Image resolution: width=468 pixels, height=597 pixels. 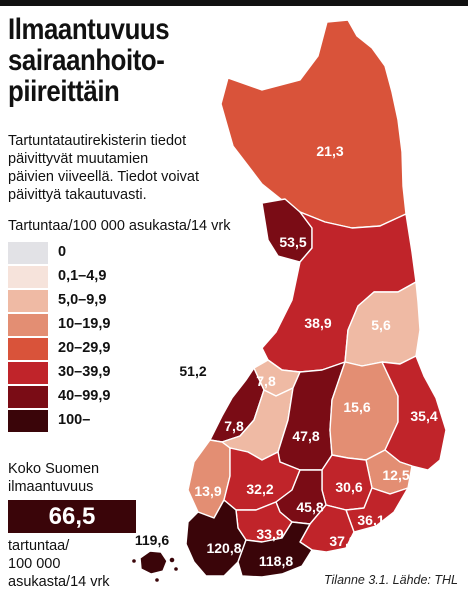 What do you see at coordinates (51, 487) in the screenshot?
I see `national-label-line: ilmaantuvuus` at bounding box center [51, 487].